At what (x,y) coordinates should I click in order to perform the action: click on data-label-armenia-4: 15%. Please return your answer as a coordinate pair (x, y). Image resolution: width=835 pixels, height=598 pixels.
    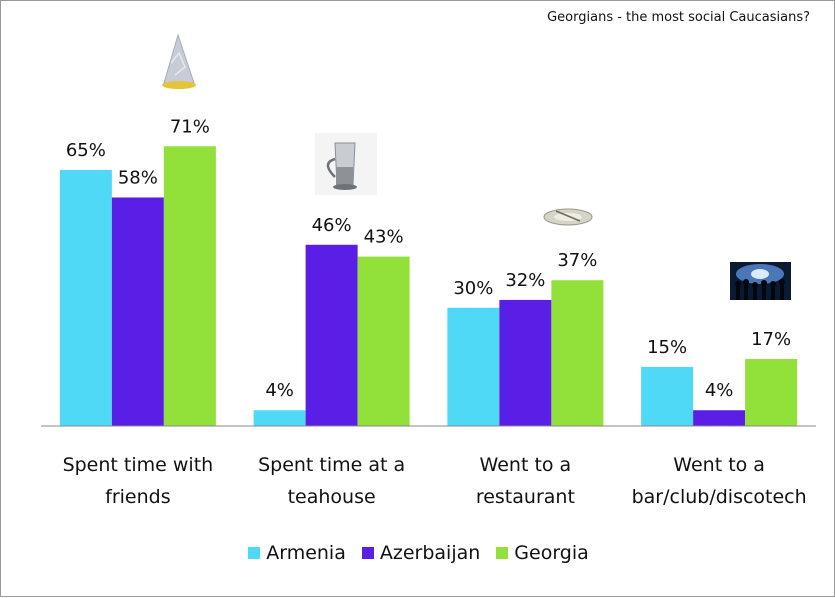
    Looking at the image, I should click on (667, 347).